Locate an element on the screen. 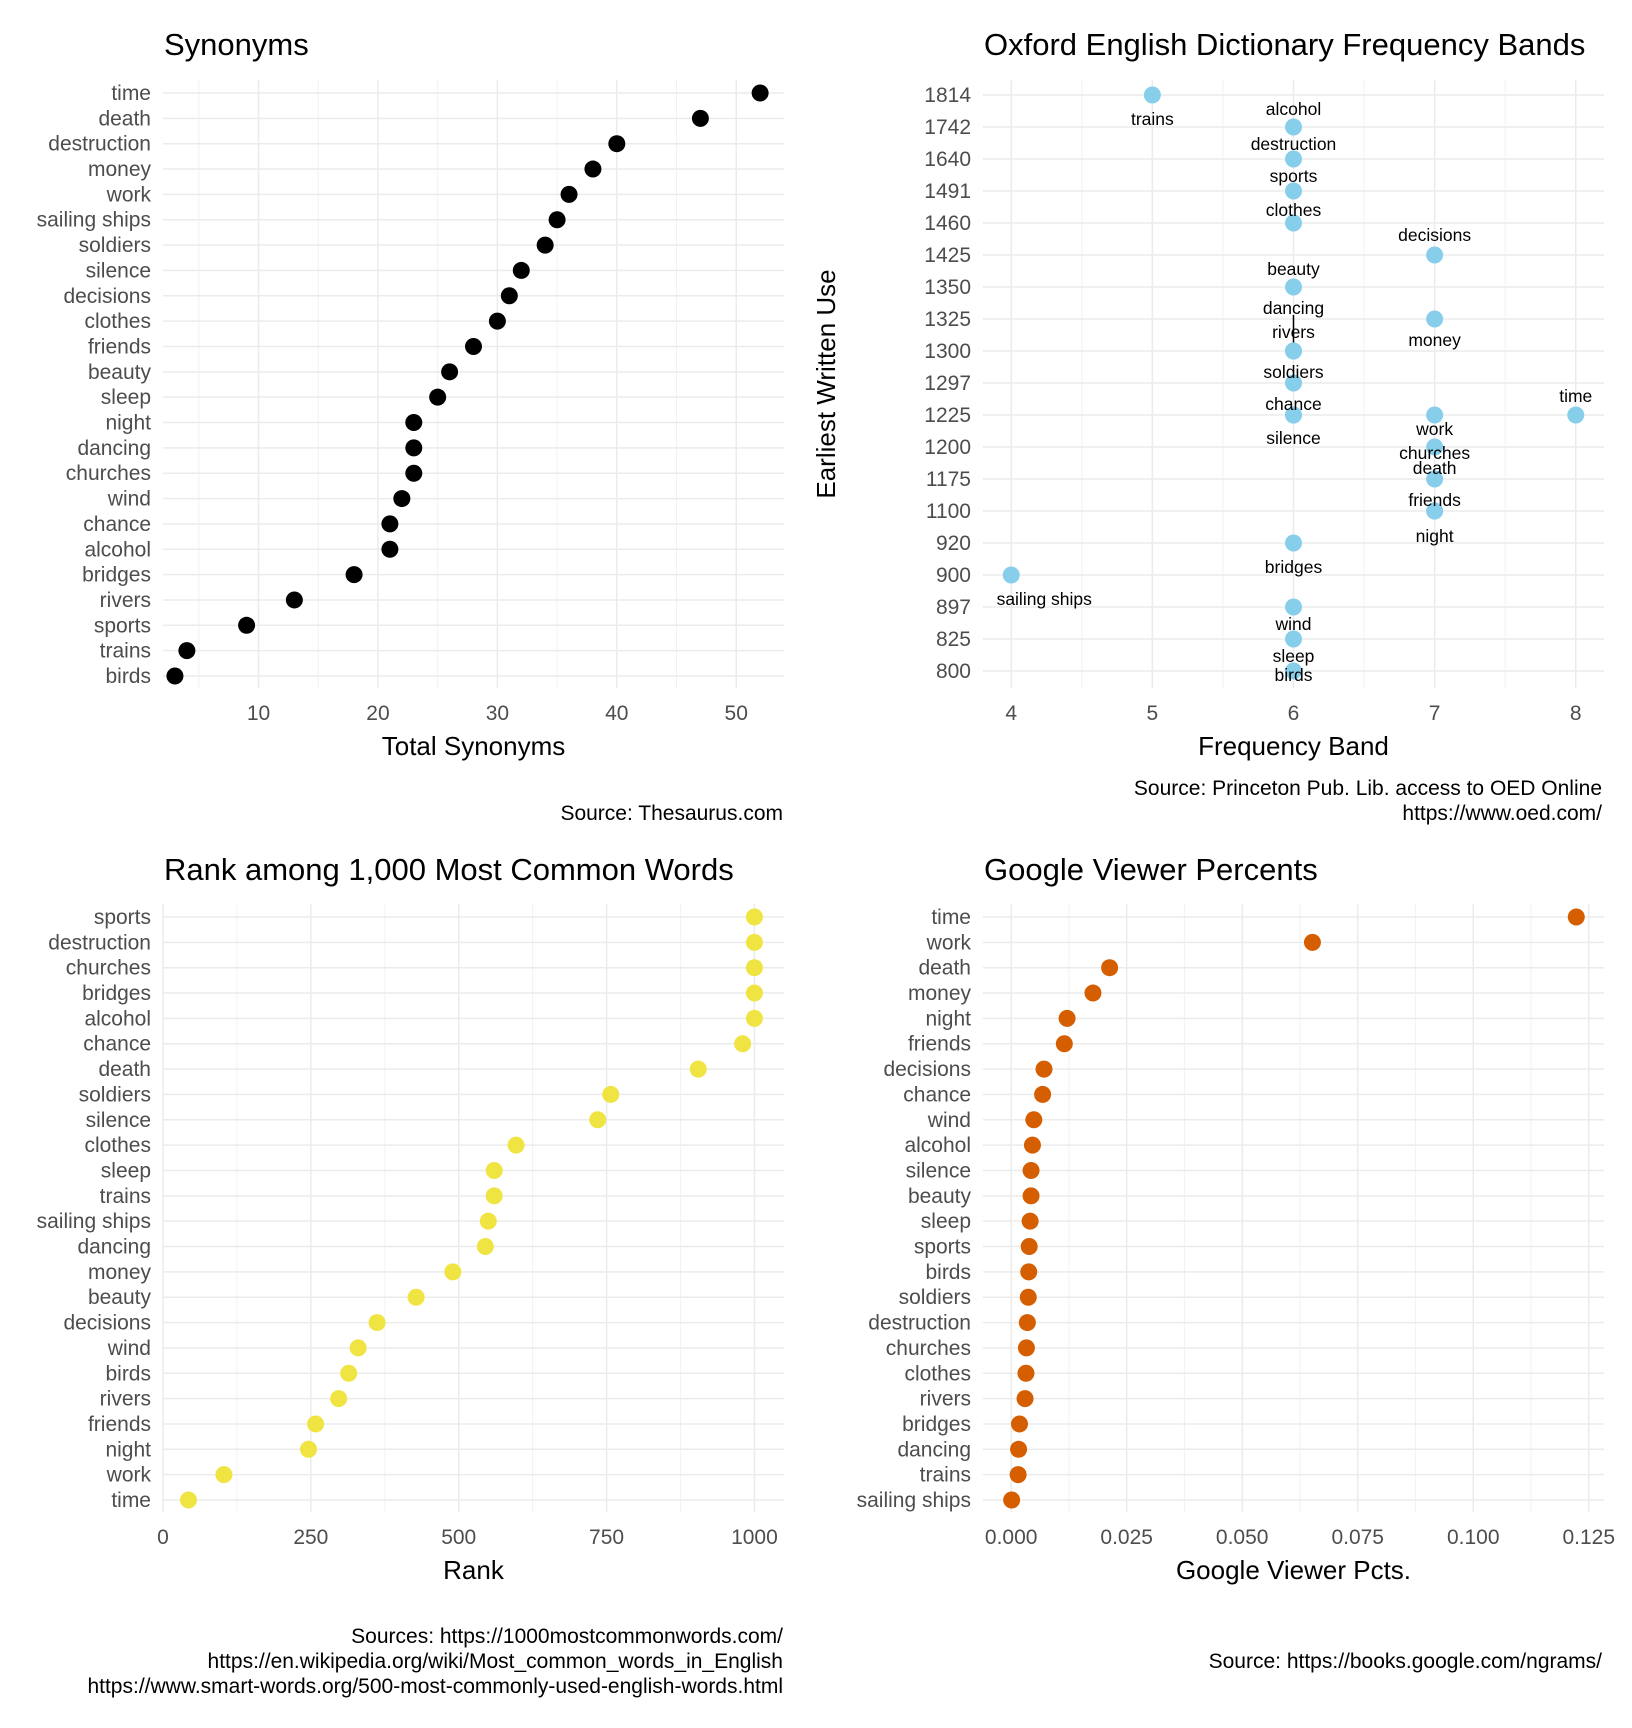 This screenshot has height=1728, width=1632. y-tick-label: night is located at coordinates (948, 1018).